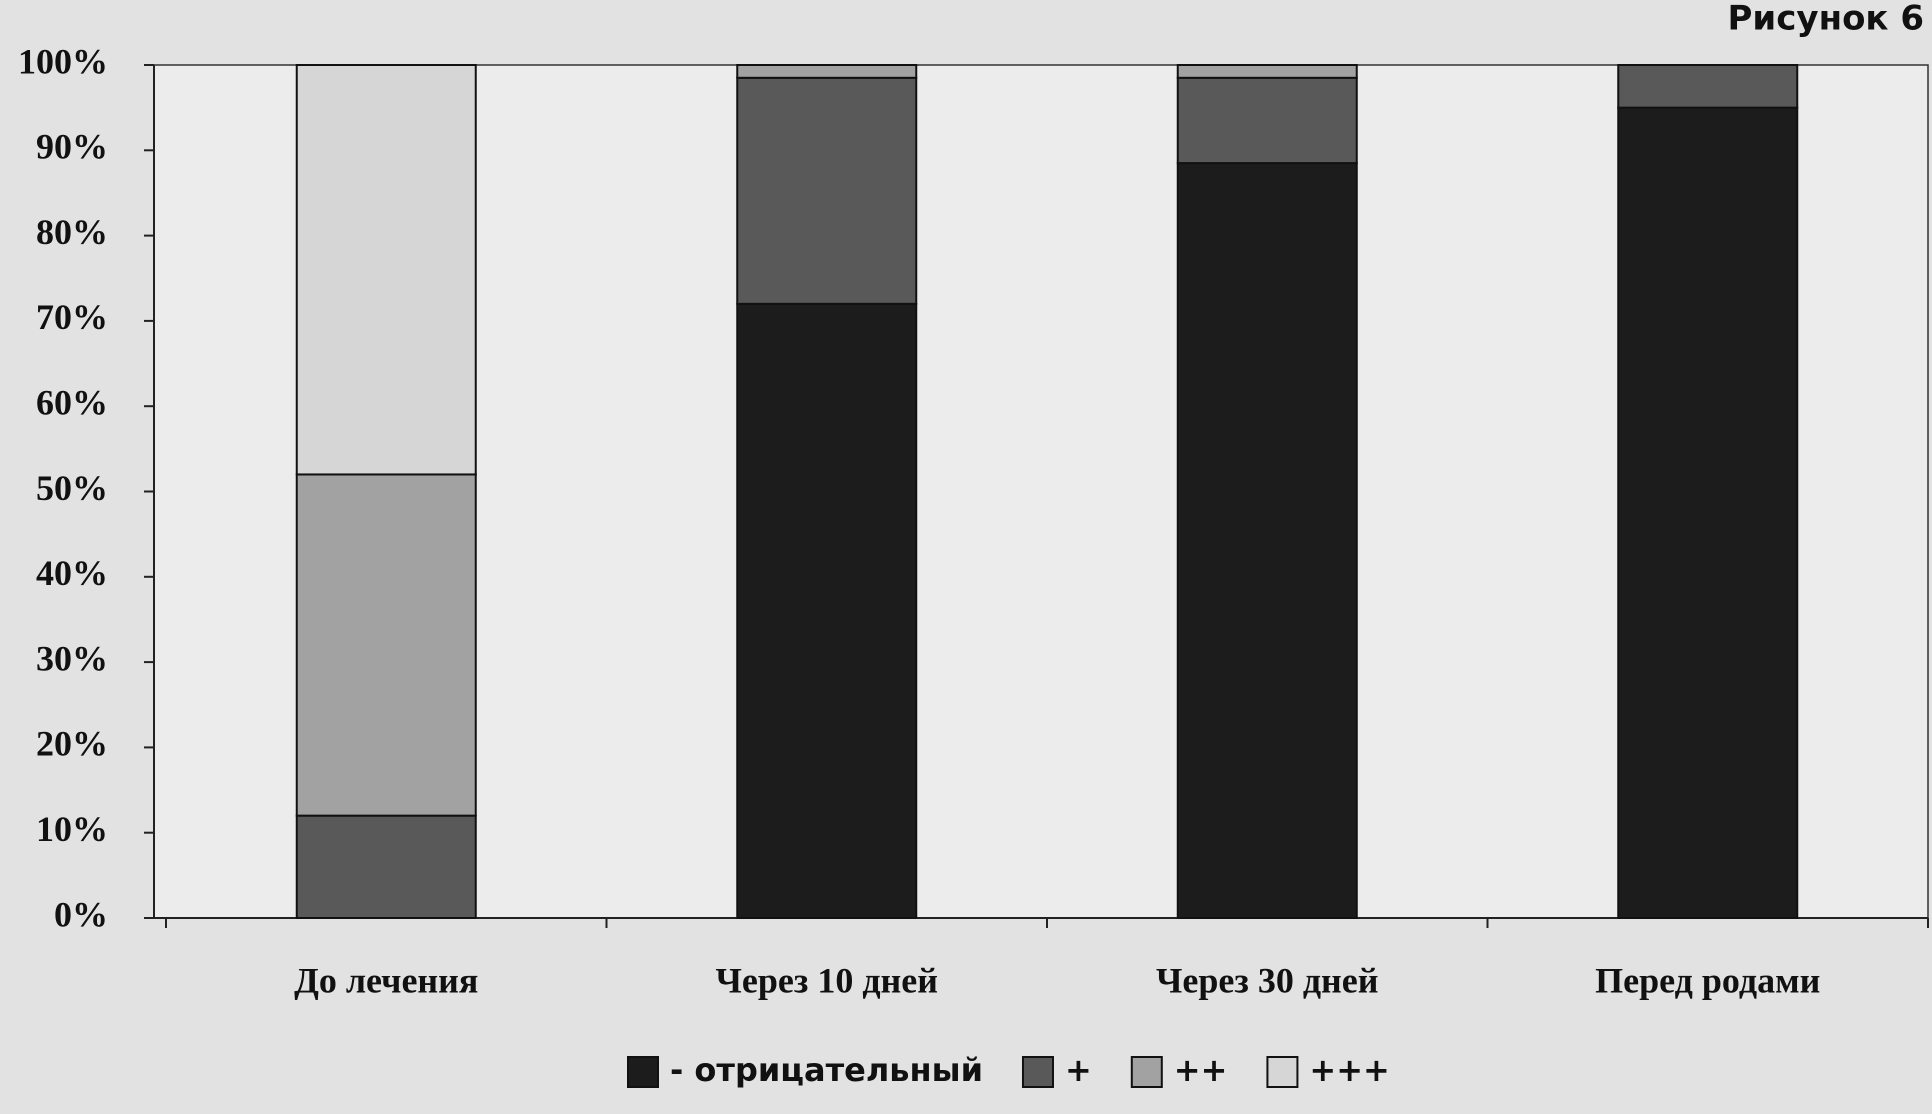 The width and height of the screenshot is (1932, 1114). What do you see at coordinates (72, 573) in the screenshot?
I see `y-tick-label: 40%` at bounding box center [72, 573].